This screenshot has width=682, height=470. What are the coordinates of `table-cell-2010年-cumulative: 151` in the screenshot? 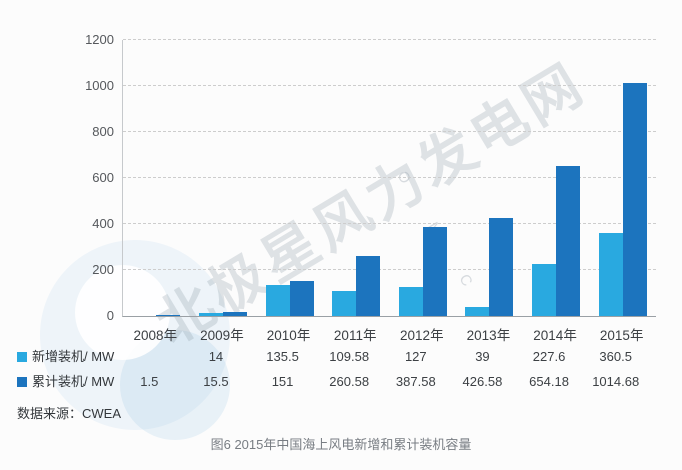 It's located at (282, 381).